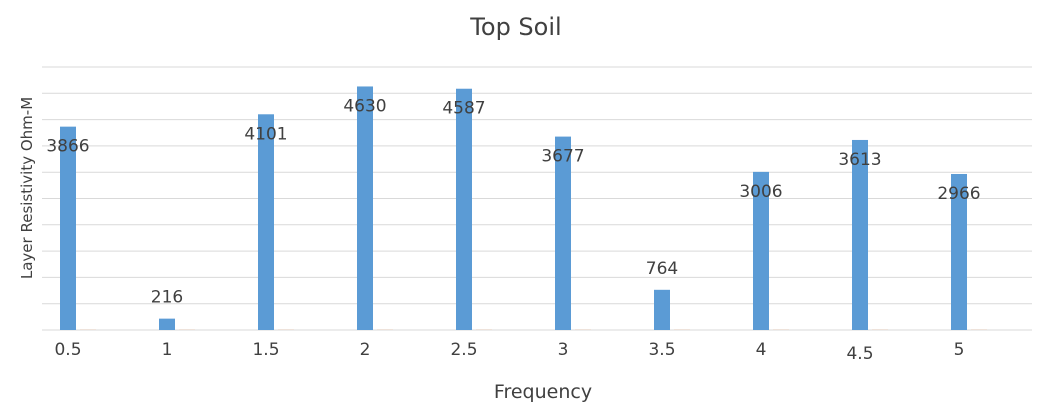 Image resolution: width=1037 pixels, height=408 pixels. I want to click on data-label: 3613, so click(859, 160).